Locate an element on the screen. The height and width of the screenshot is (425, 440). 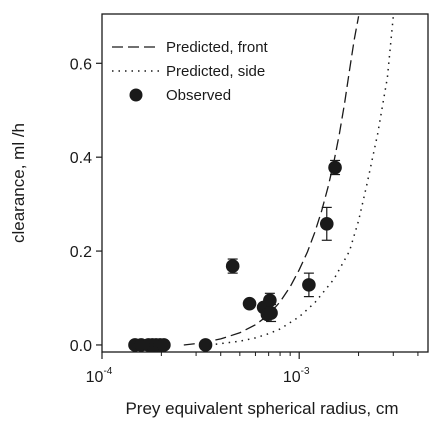
x-tick-label: 10⁻³ is located at coordinates (296, 376).